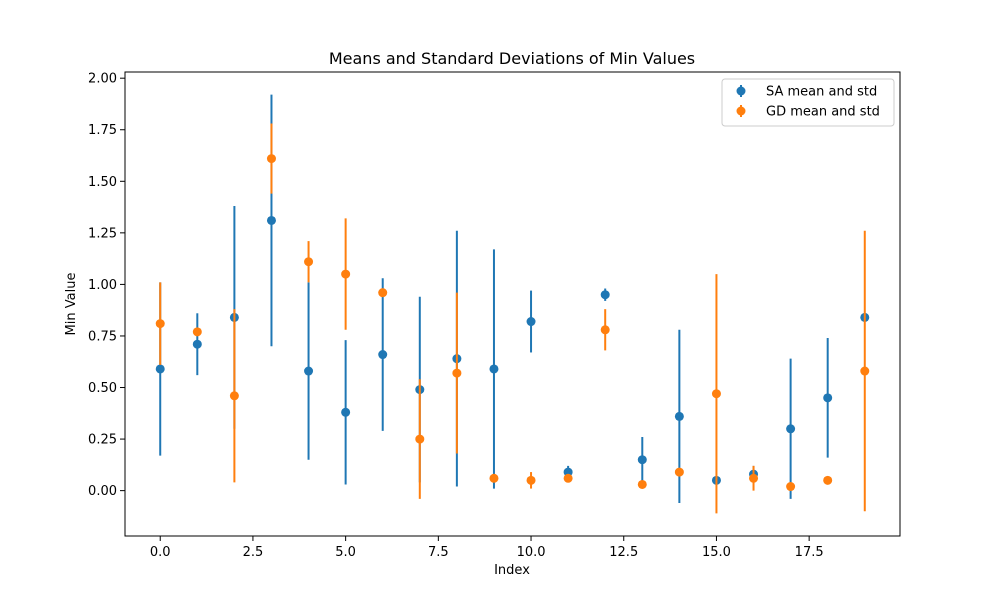 The width and height of the screenshot is (1000, 600). I want to click on y-tick-label: 0.25, so click(102, 440).